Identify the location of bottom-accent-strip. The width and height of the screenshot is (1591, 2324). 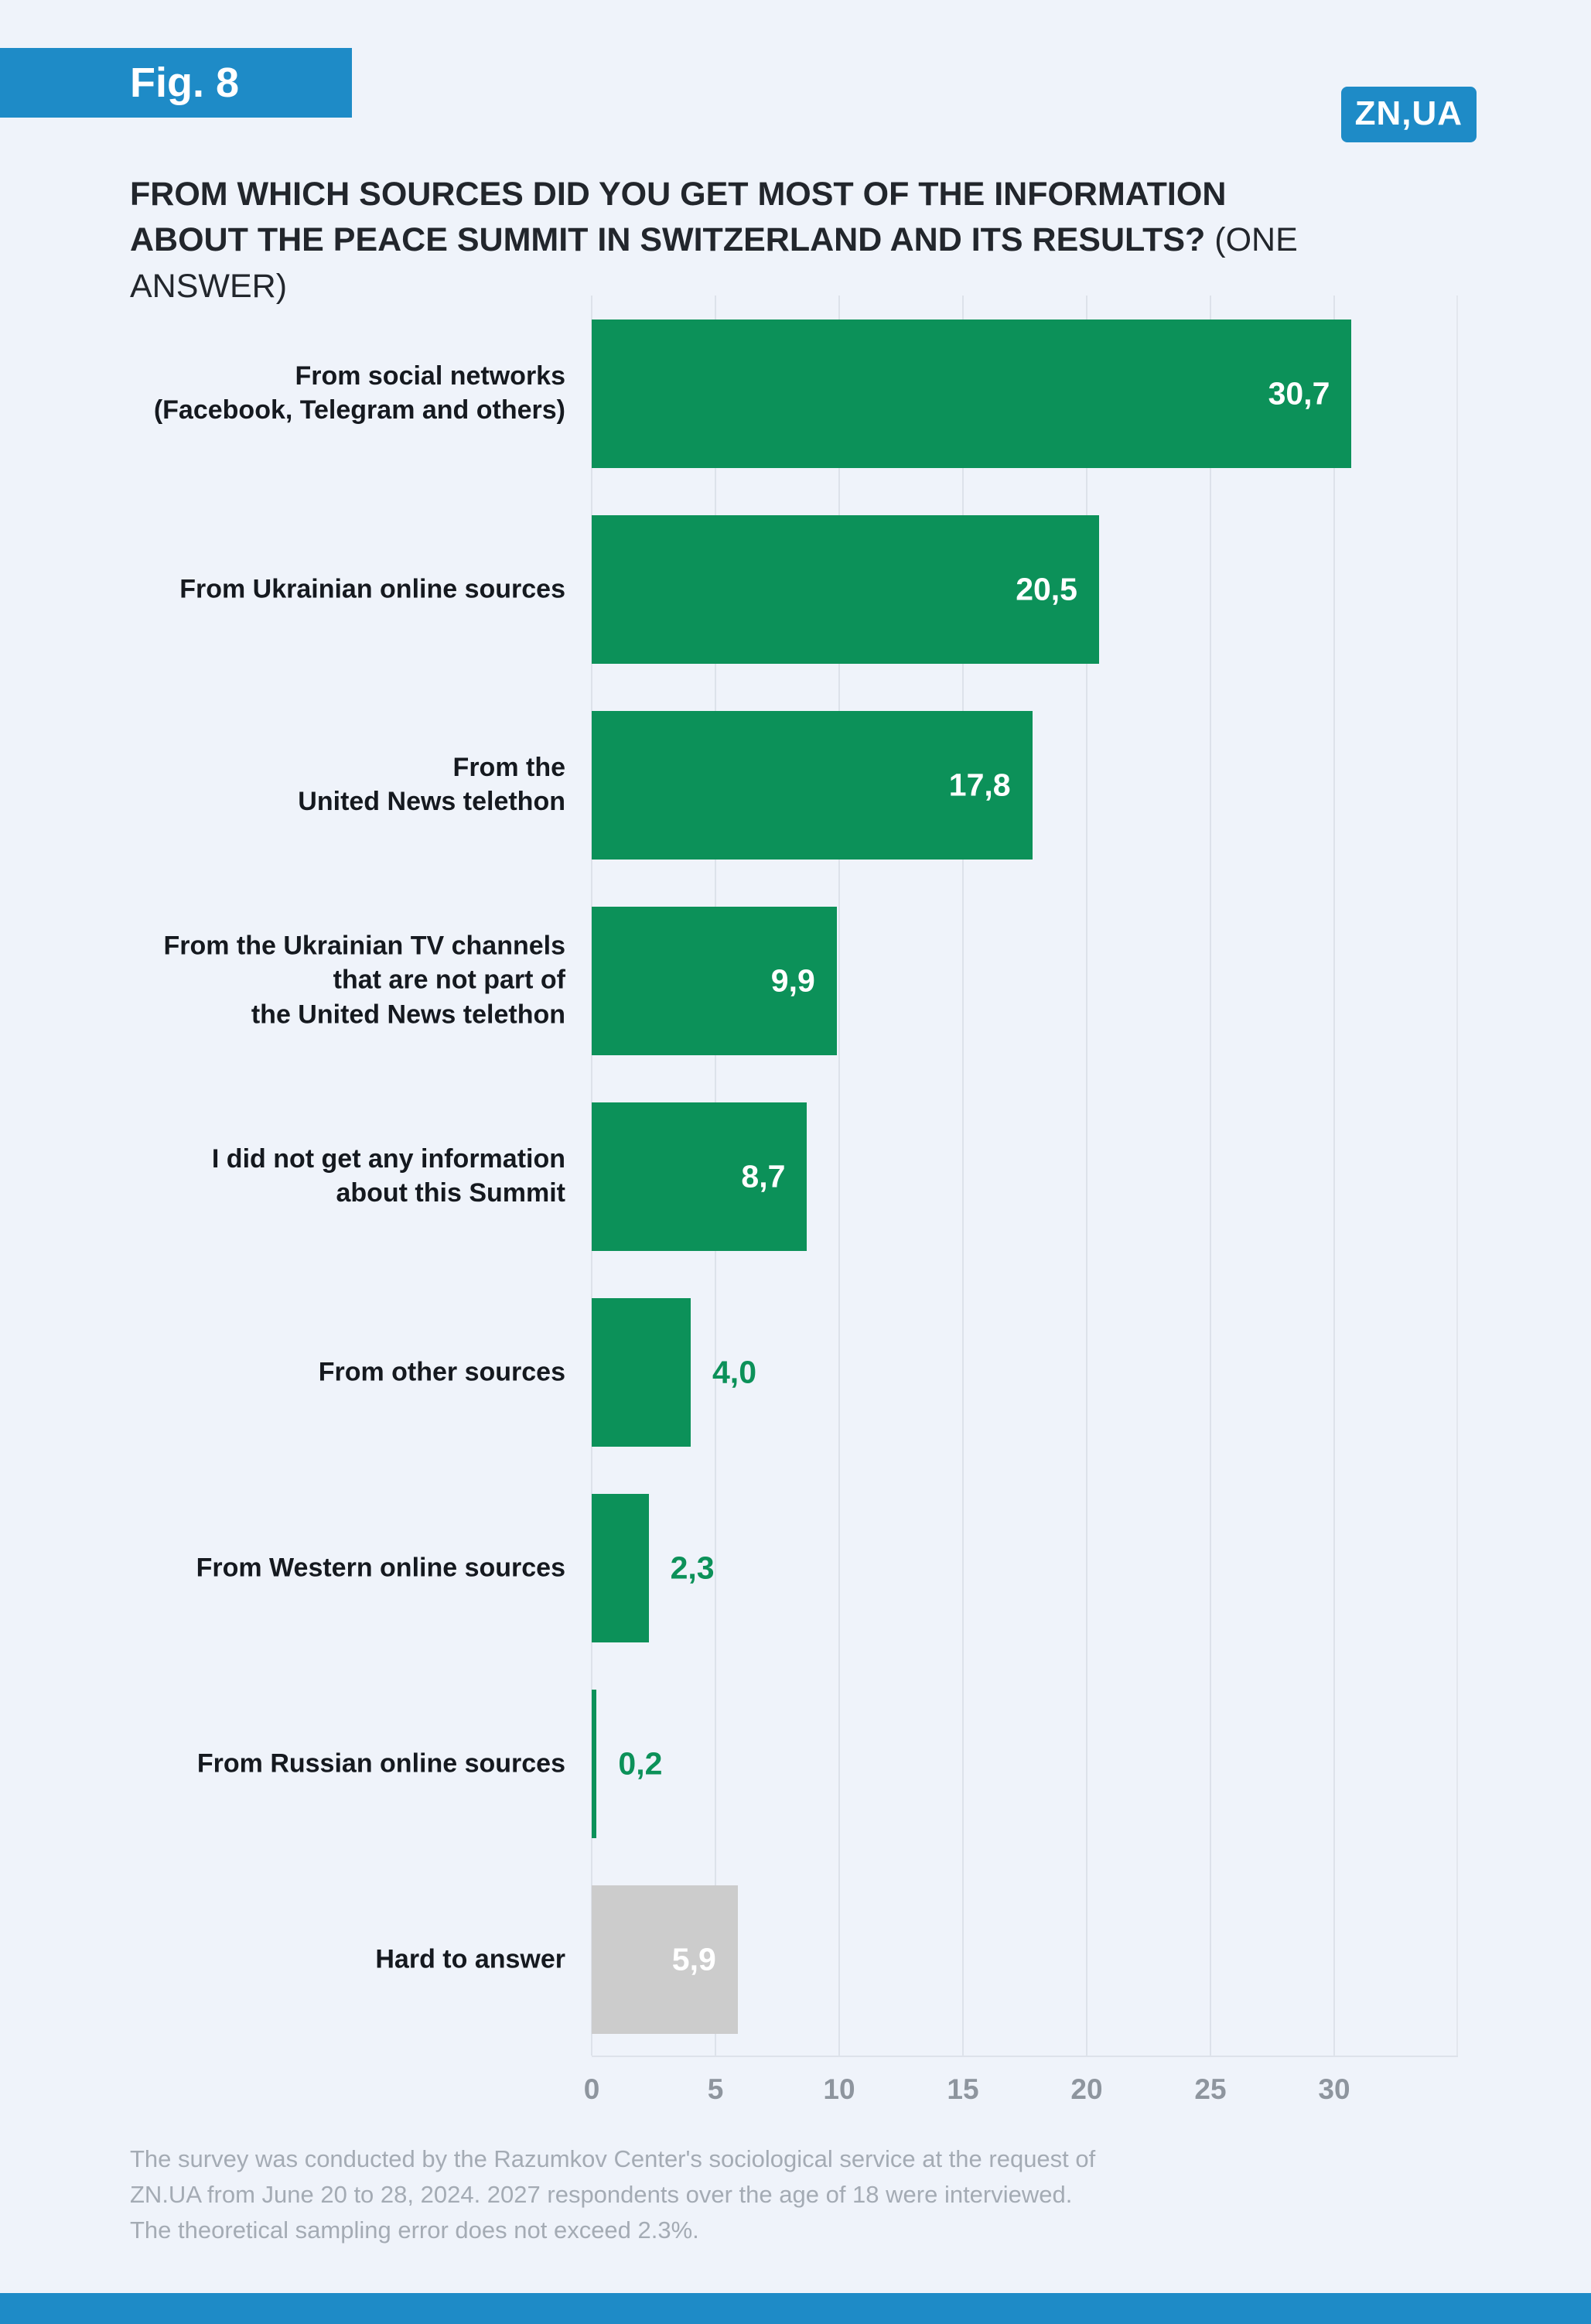
(795, 2308).